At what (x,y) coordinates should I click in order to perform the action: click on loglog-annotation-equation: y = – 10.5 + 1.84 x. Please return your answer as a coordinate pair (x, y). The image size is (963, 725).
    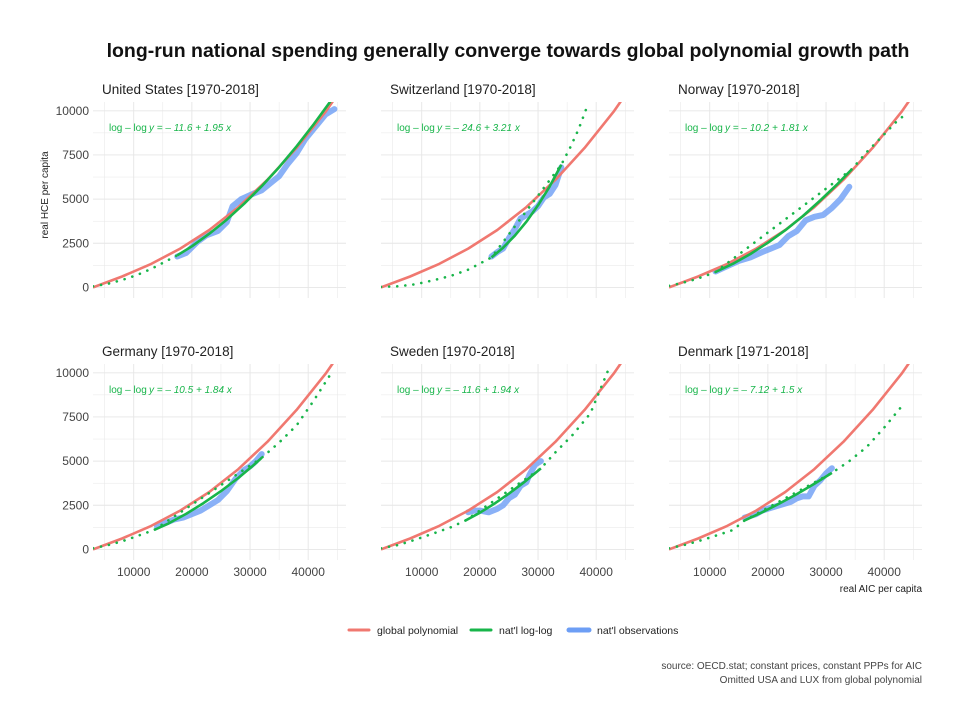
    Looking at the image, I should click on (190, 390).